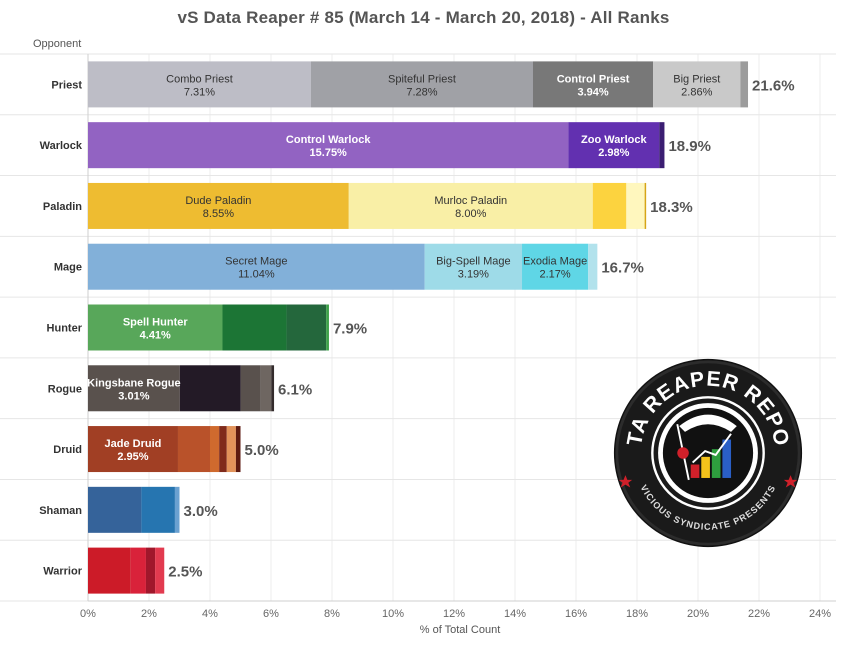 The image size is (847, 649). What do you see at coordinates (689, 146) in the screenshot?
I see `row-total-label: 18.9%` at bounding box center [689, 146].